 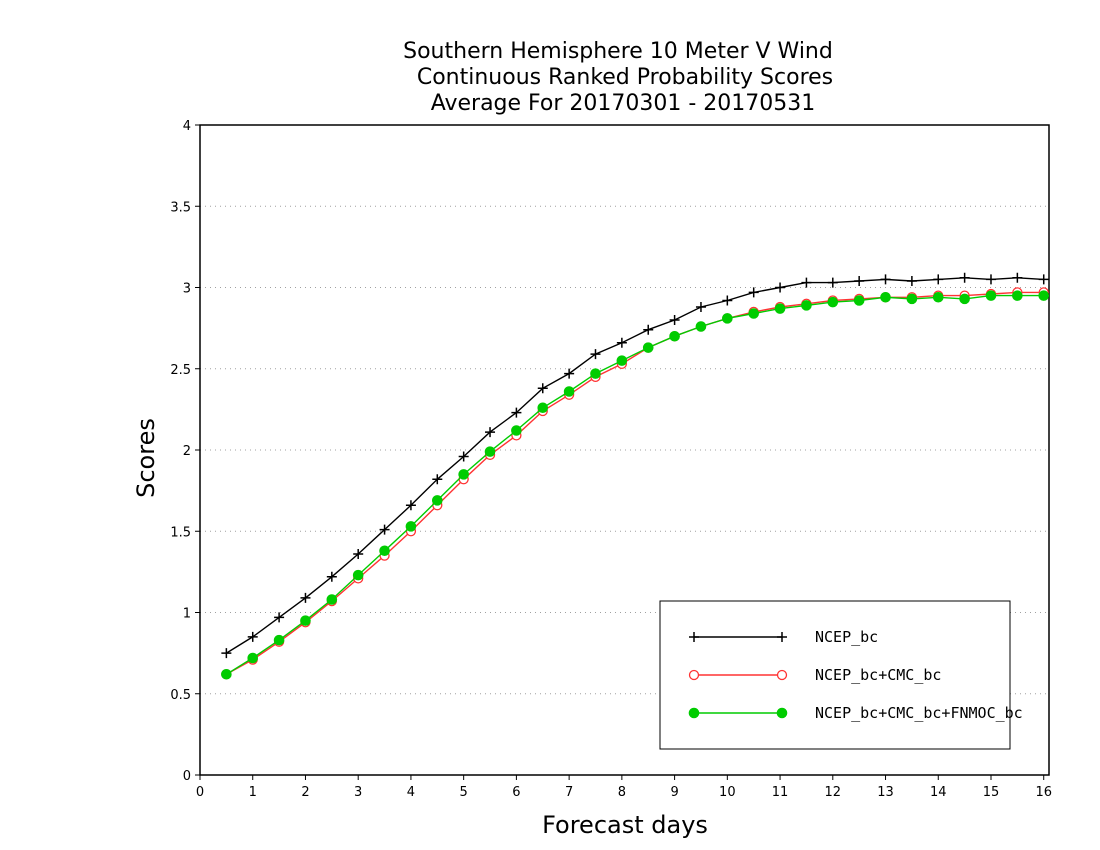 I want to click on y-tick-label-4: 2, so click(x=187, y=451).